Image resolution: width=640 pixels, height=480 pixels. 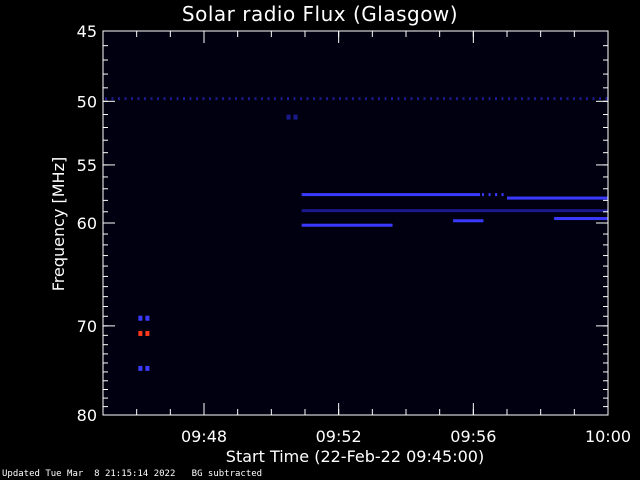 What do you see at coordinates (87, 415) in the screenshot?
I see `y-tick-label: 80` at bounding box center [87, 415].